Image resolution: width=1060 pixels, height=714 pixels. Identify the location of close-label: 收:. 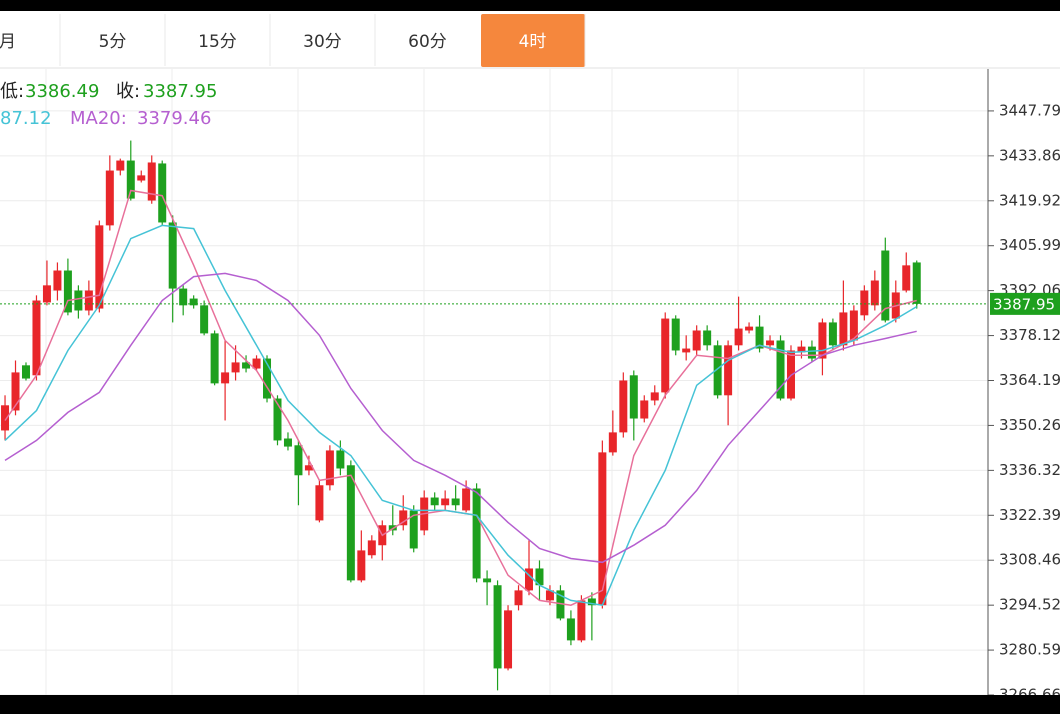
(128, 91).